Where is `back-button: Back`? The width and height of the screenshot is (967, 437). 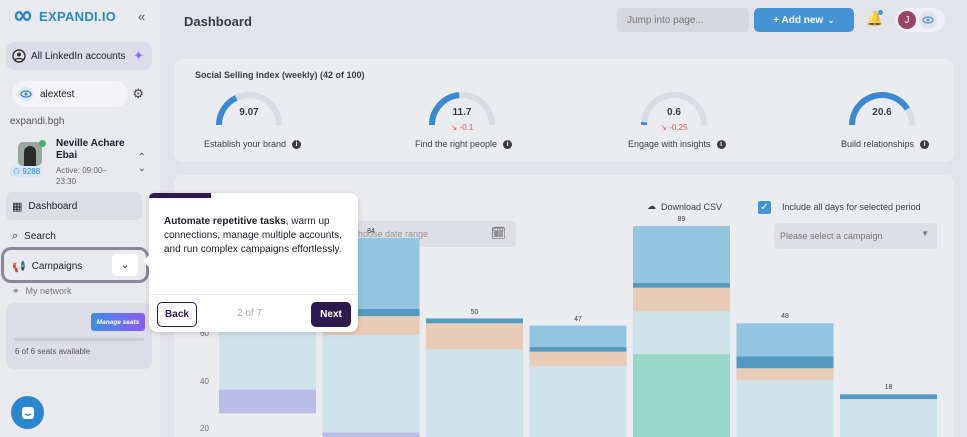
back-button: Back is located at coordinates (177, 314).